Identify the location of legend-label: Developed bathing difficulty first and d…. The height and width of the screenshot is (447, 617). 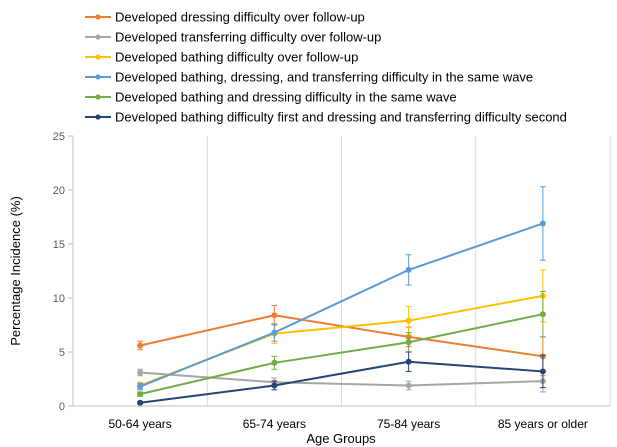
(341, 117).